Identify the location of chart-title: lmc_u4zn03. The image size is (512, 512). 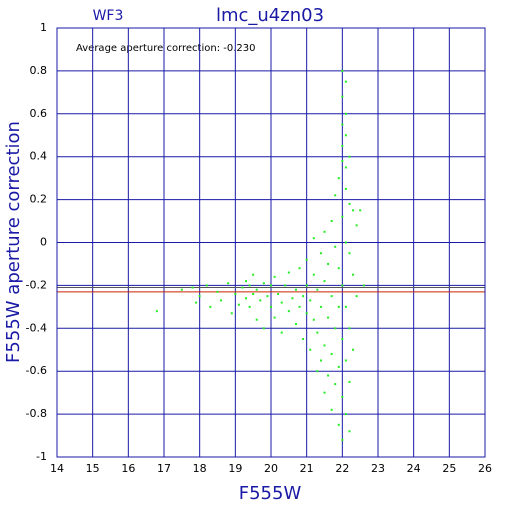
(270, 15).